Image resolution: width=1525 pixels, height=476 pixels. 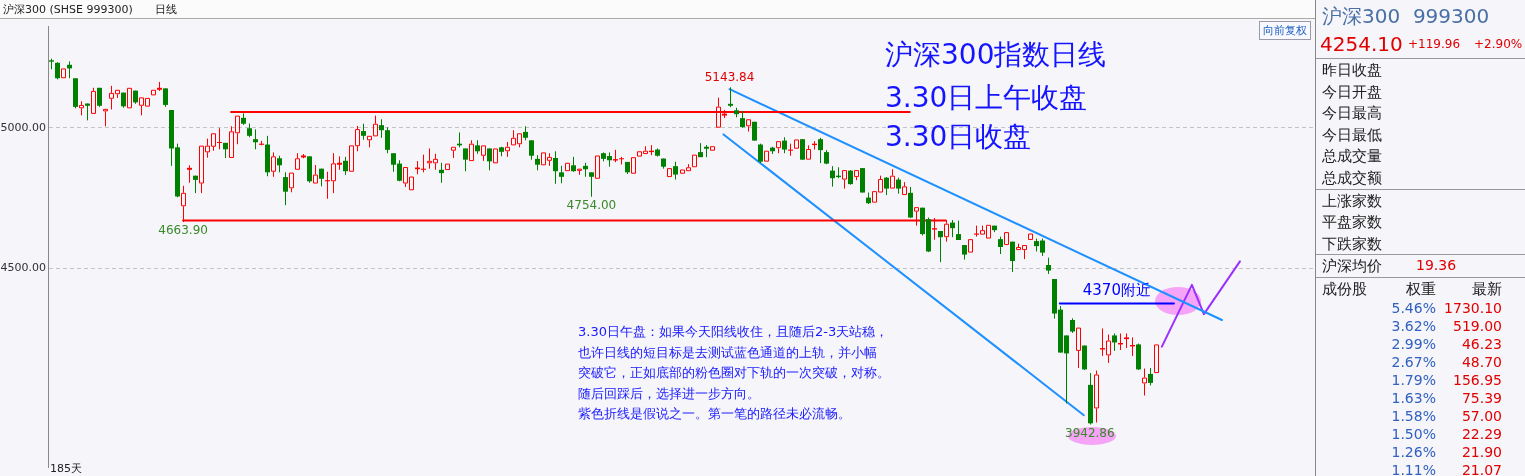 What do you see at coordinates (1446, 433) in the screenshot?
I see `text: 1.50% 22.29` at bounding box center [1446, 433].